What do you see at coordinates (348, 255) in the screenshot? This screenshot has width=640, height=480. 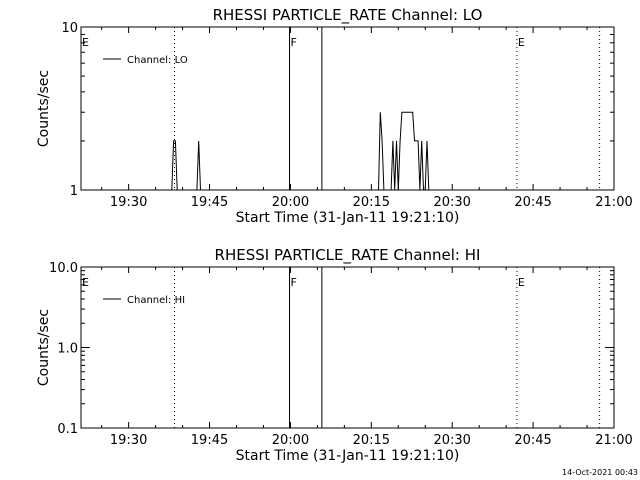 I see `chart-title: RHESSI PARTICLE_RATE Channel: HI` at bounding box center [348, 255].